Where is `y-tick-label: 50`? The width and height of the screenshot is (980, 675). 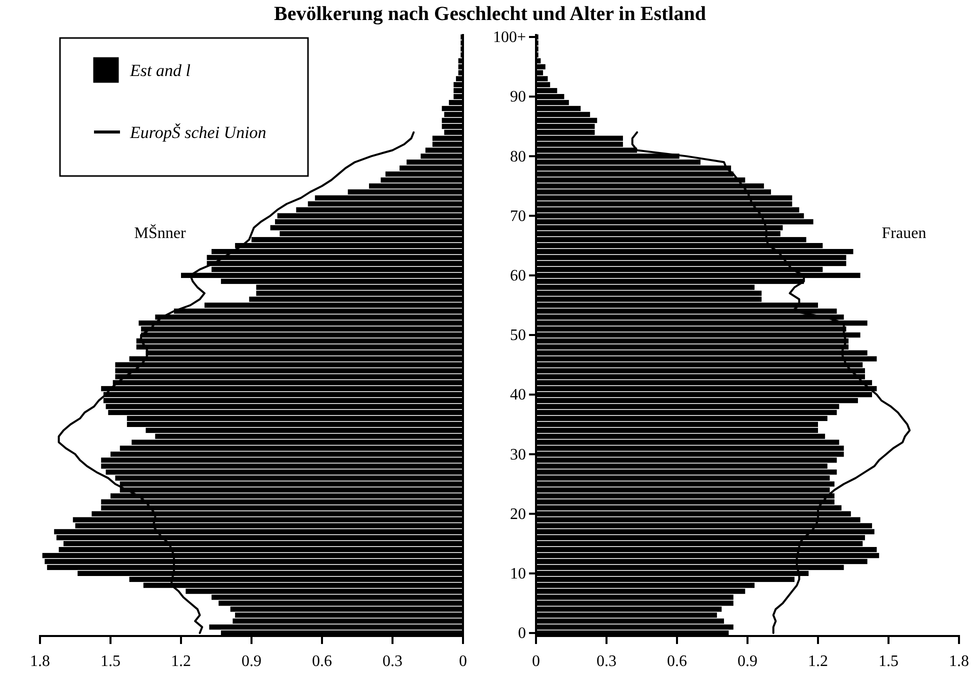 y-tick-label: 50 is located at coordinates (518, 335).